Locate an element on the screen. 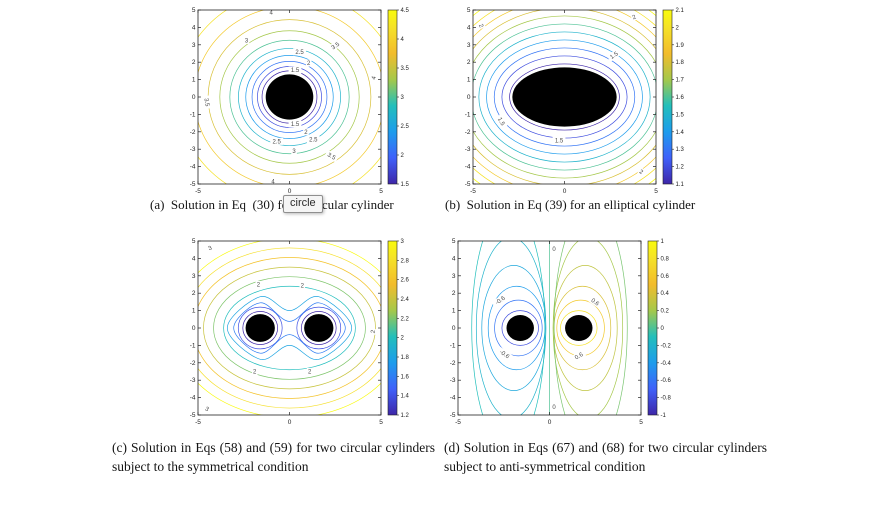 The width and height of the screenshot is (892, 526). svg-text: -0.6 is located at coordinates (501, 300).